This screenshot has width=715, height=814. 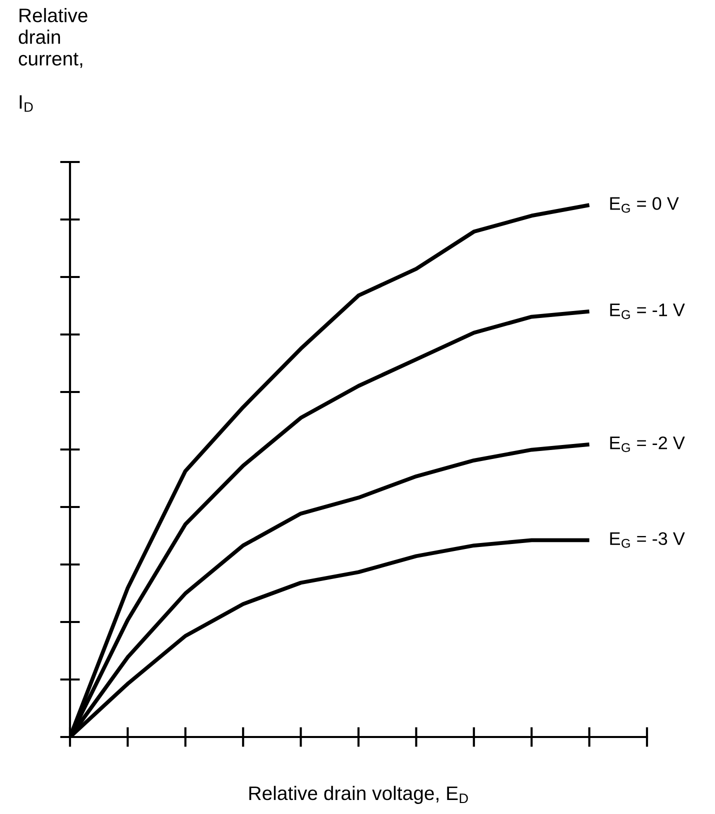 What do you see at coordinates (644, 205) in the screenshot?
I see `series-label: E$_{G}$ = 0 V` at bounding box center [644, 205].